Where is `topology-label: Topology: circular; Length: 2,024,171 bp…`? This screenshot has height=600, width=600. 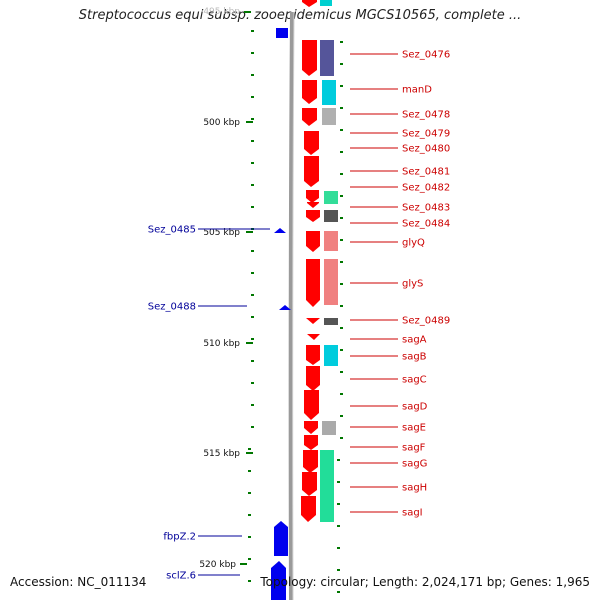
topology-label: Topology: circular; Length: 2,024,171 bp… is located at coordinates (425, 582).